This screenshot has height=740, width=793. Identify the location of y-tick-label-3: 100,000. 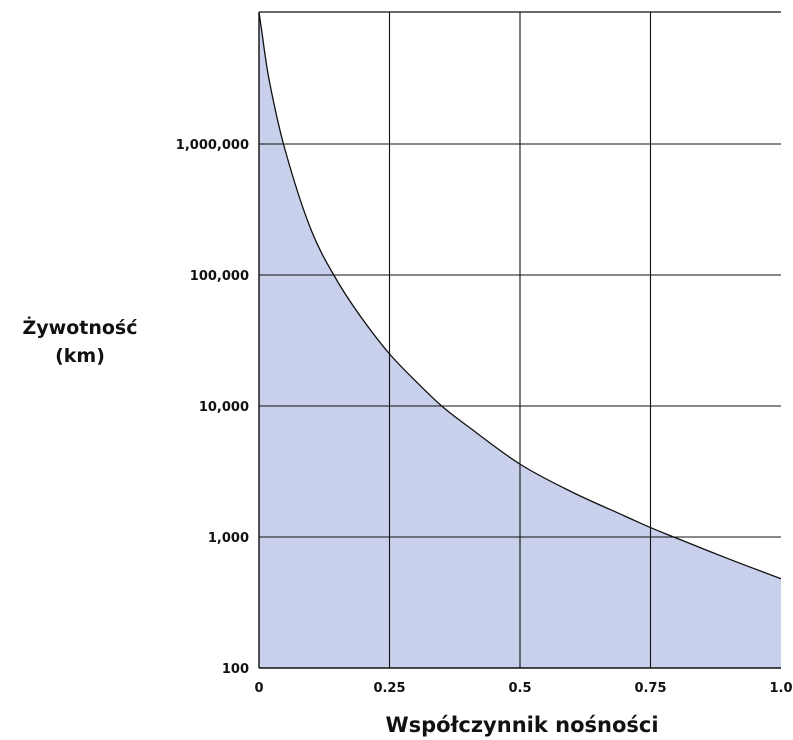
(219, 276).